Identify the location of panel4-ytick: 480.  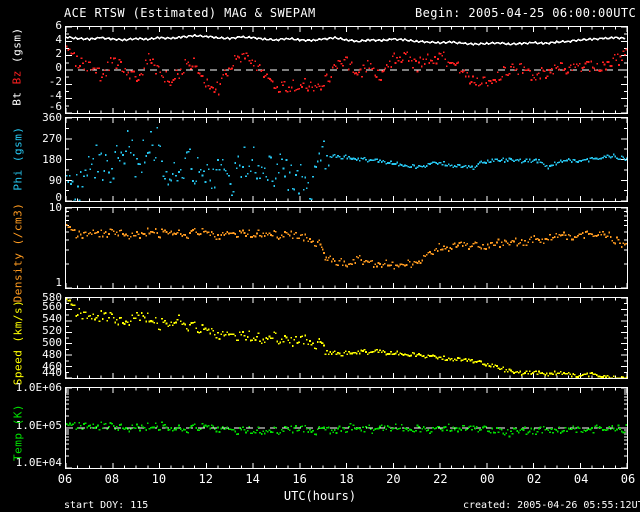
(52, 354).